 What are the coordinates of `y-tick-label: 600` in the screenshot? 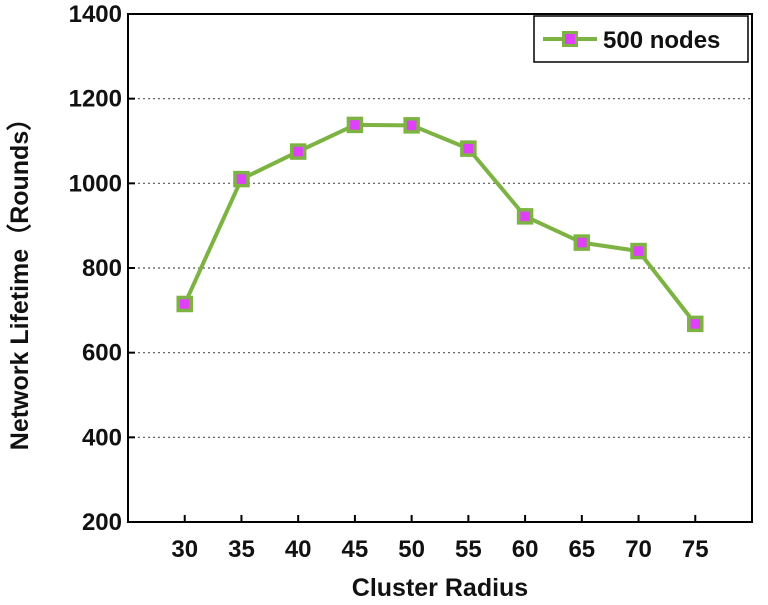 It's located at (102, 353).